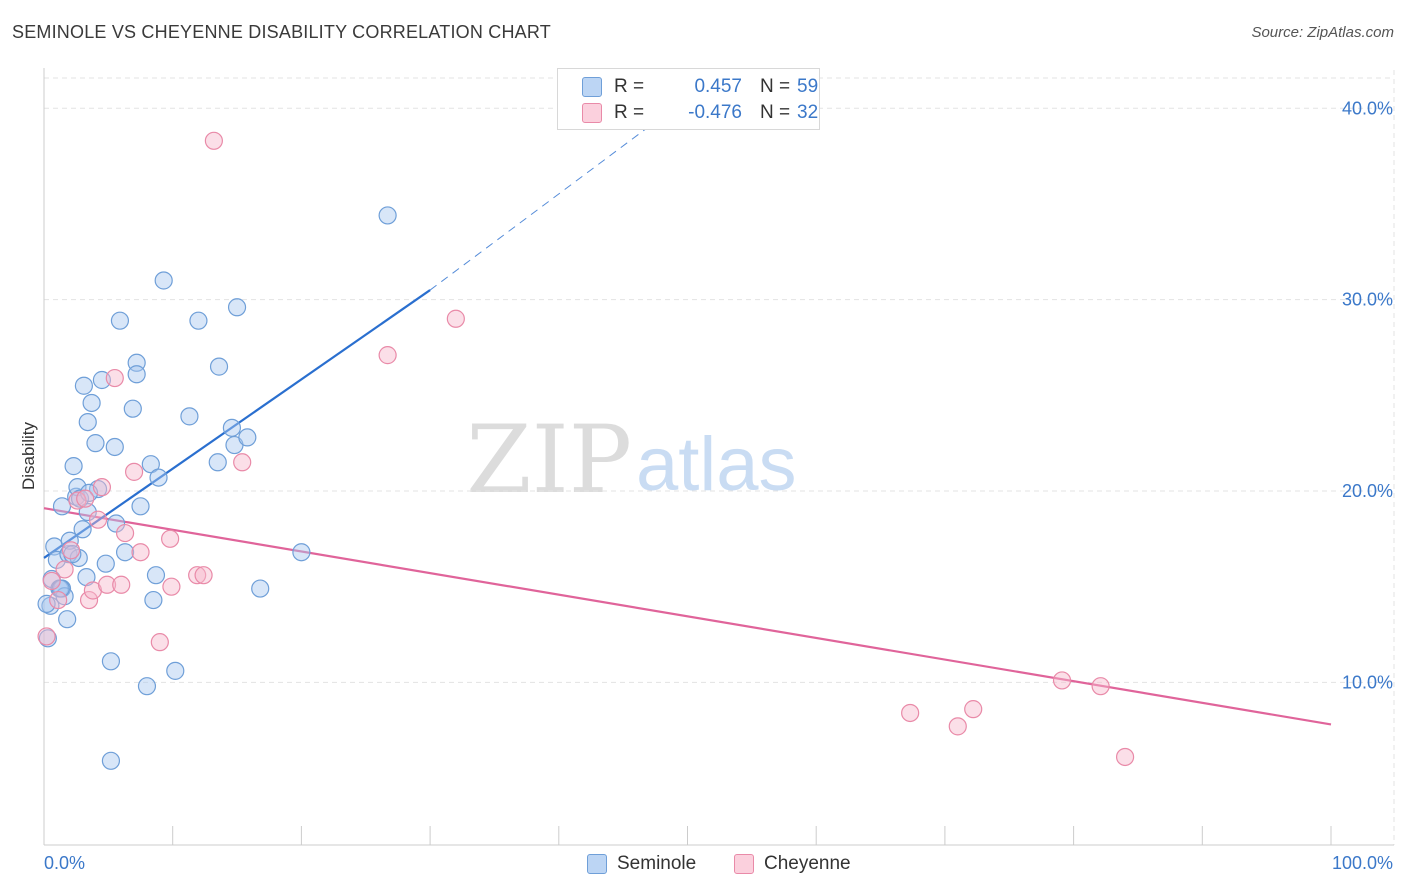 The width and height of the screenshot is (1406, 892). Describe the element at coordinates (808, 86) in the screenshot. I see `legend-n-value: 59` at that location.